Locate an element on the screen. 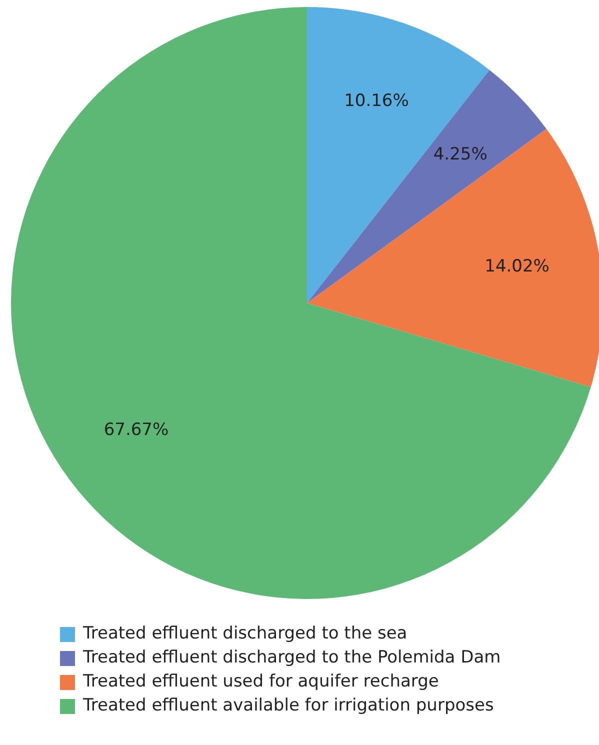  legend-label: Treated effluent discharged to the Polemida Dam is located at coordinates (291, 658).